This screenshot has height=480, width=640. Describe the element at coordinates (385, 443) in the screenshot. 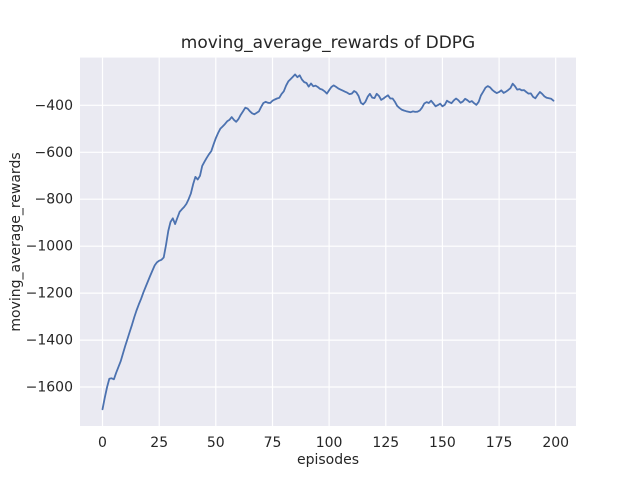

I see `x-tick-label: 125` at that location.